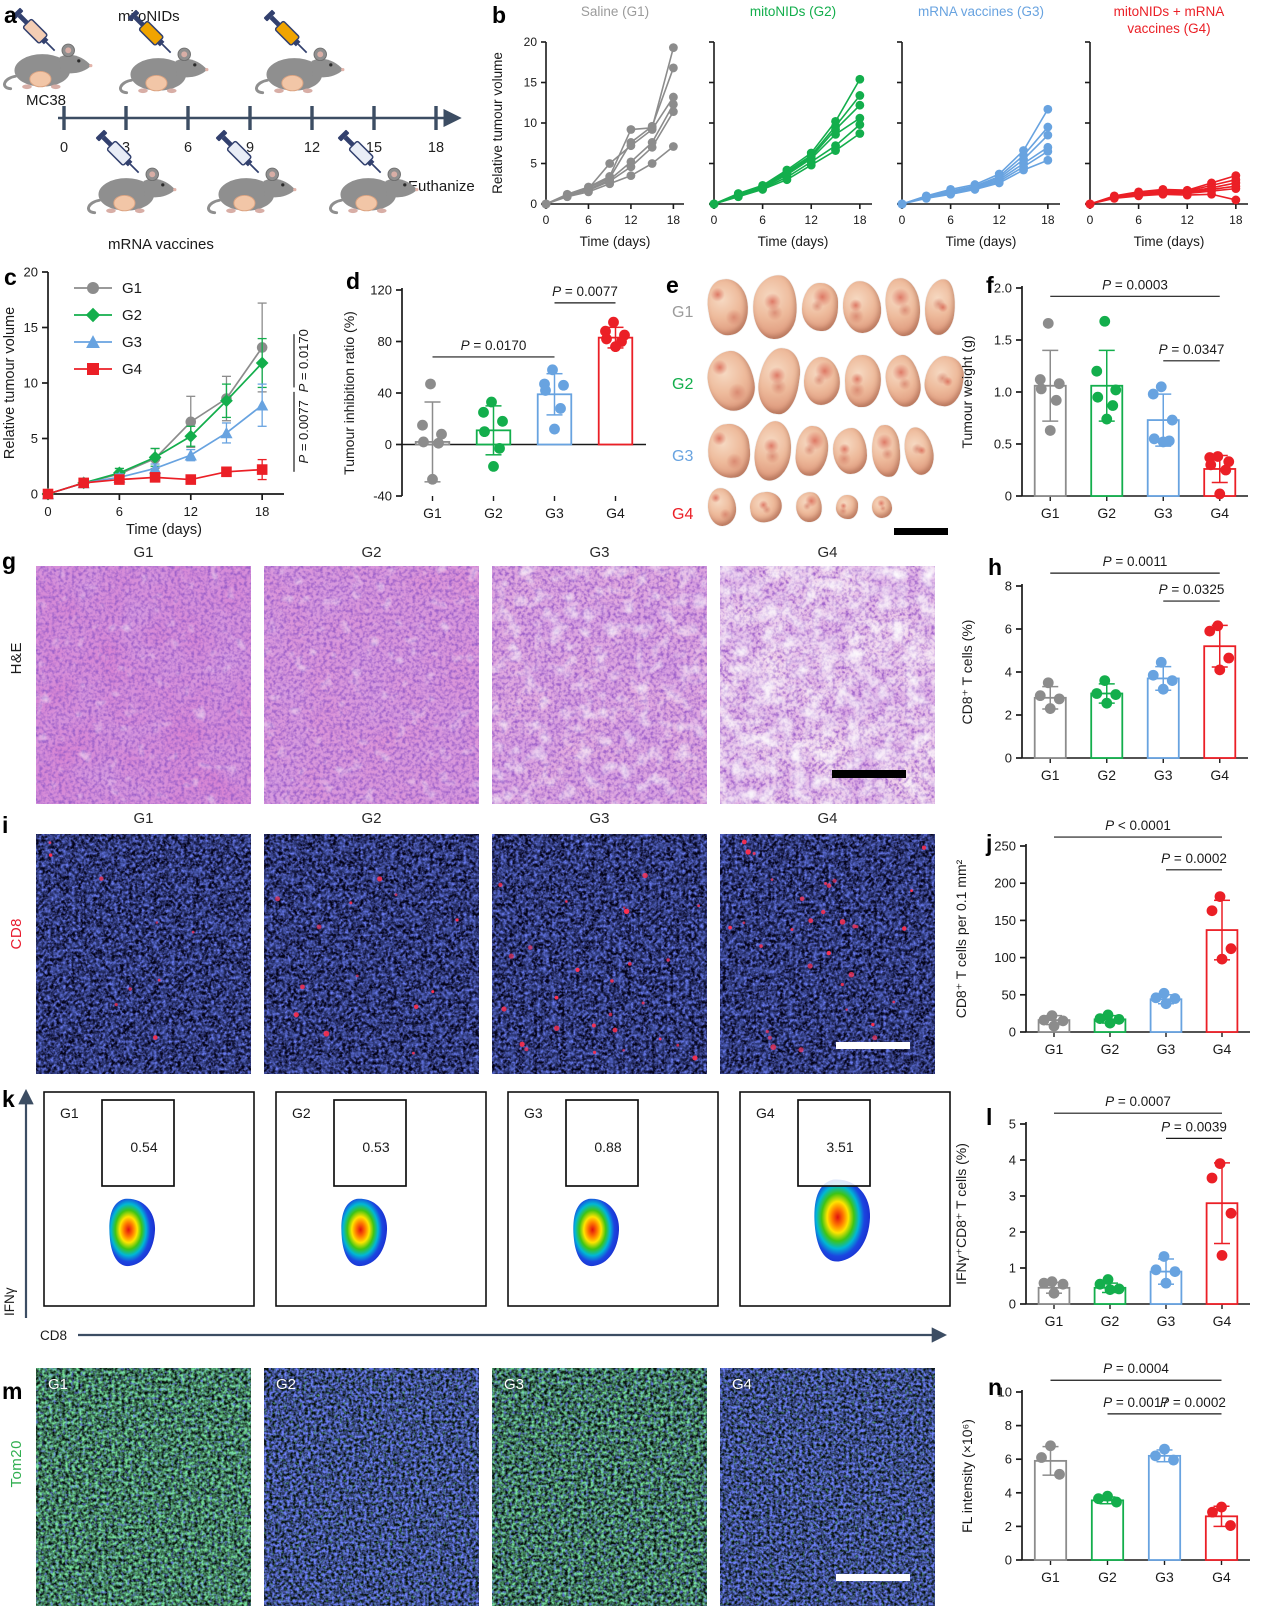 This screenshot has height=1606, width=1266. Describe the element at coordinates (827, 685) in the screenshot. I see `he-image-g4` at that location.